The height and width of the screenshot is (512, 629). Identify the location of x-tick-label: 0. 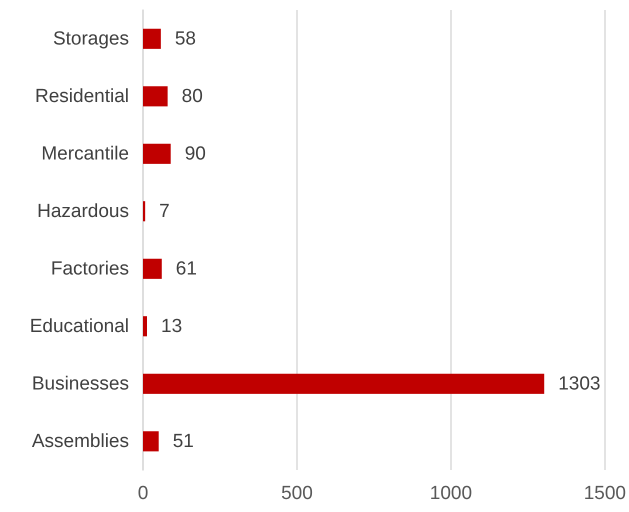
(143, 493).